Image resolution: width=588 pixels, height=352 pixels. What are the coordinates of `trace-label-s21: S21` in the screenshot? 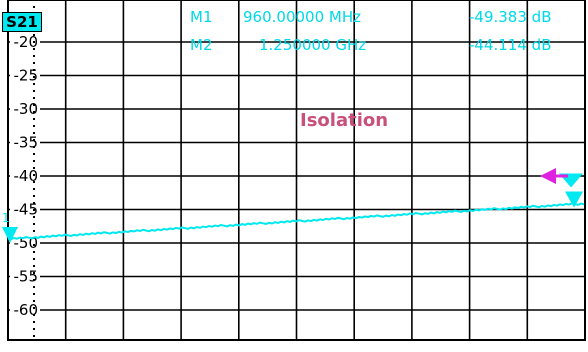 It's located at (22, 22).